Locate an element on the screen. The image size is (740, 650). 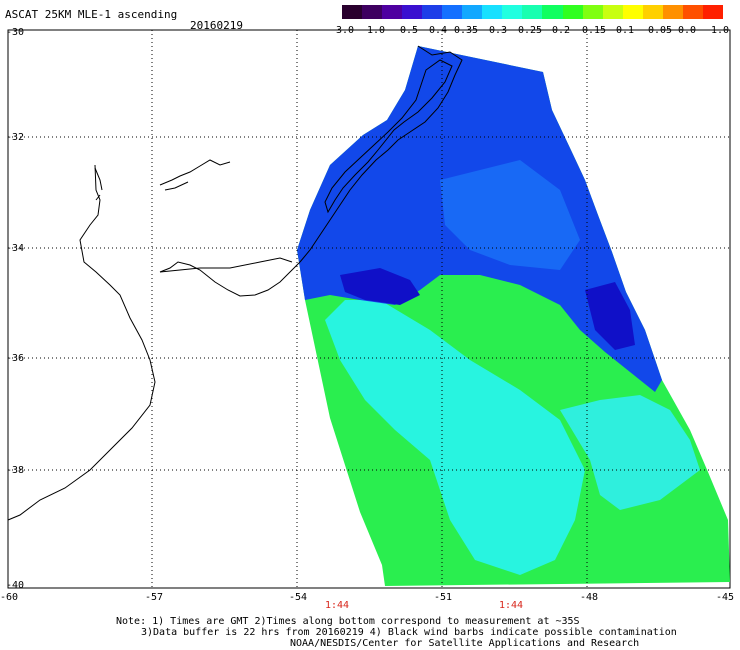
lon-label-54: -54 is located at coordinates (298, 597).